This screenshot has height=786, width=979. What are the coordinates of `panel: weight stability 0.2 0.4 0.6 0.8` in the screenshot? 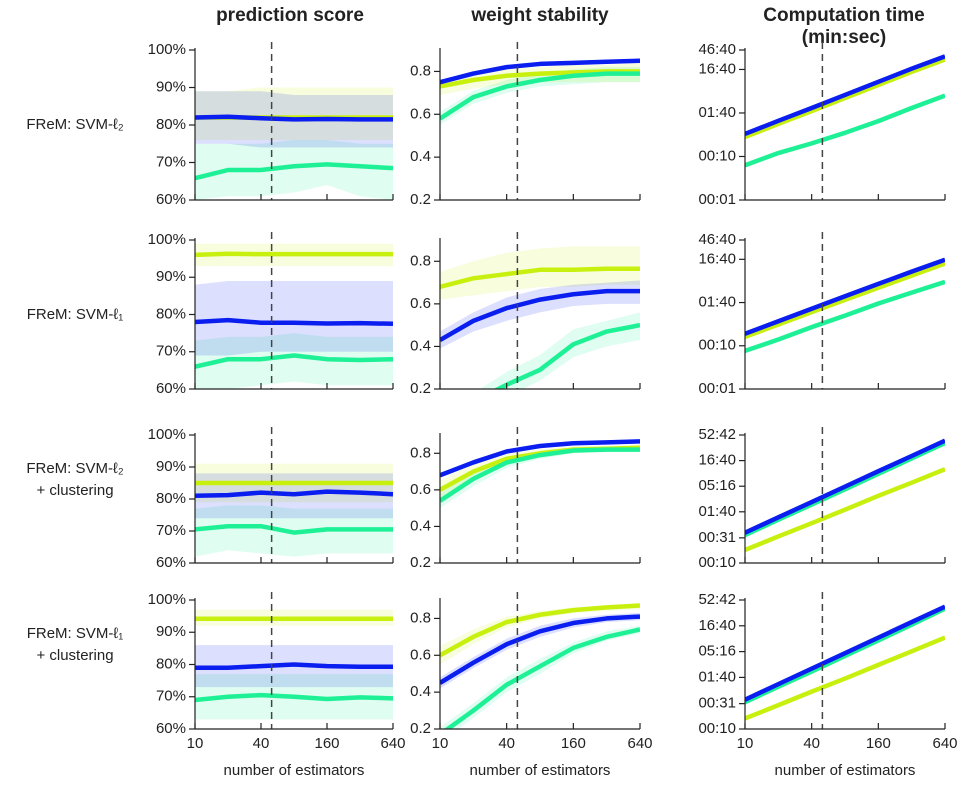 It's located at (525, 106).